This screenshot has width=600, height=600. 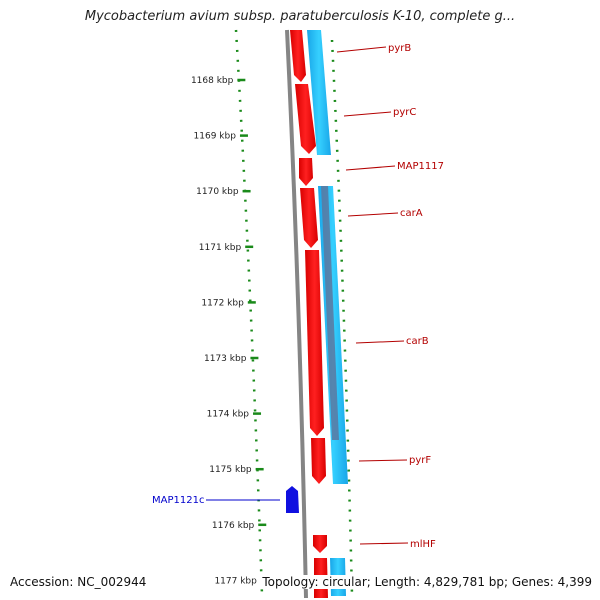 I want to click on gene-pyrC-arrow, so click(x=305, y=119).